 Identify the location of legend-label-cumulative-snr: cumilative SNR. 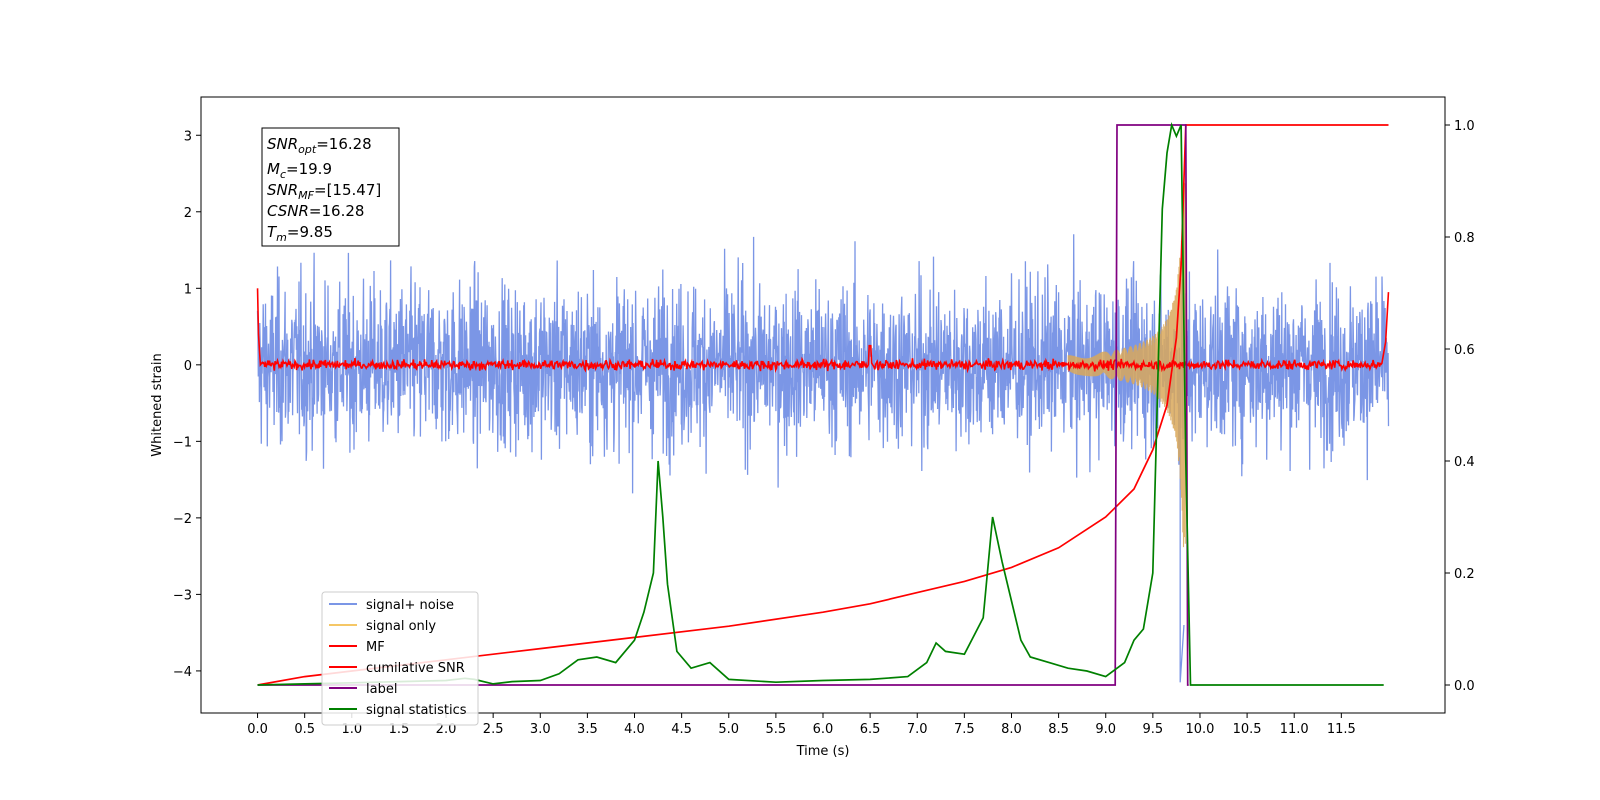
(415, 668).